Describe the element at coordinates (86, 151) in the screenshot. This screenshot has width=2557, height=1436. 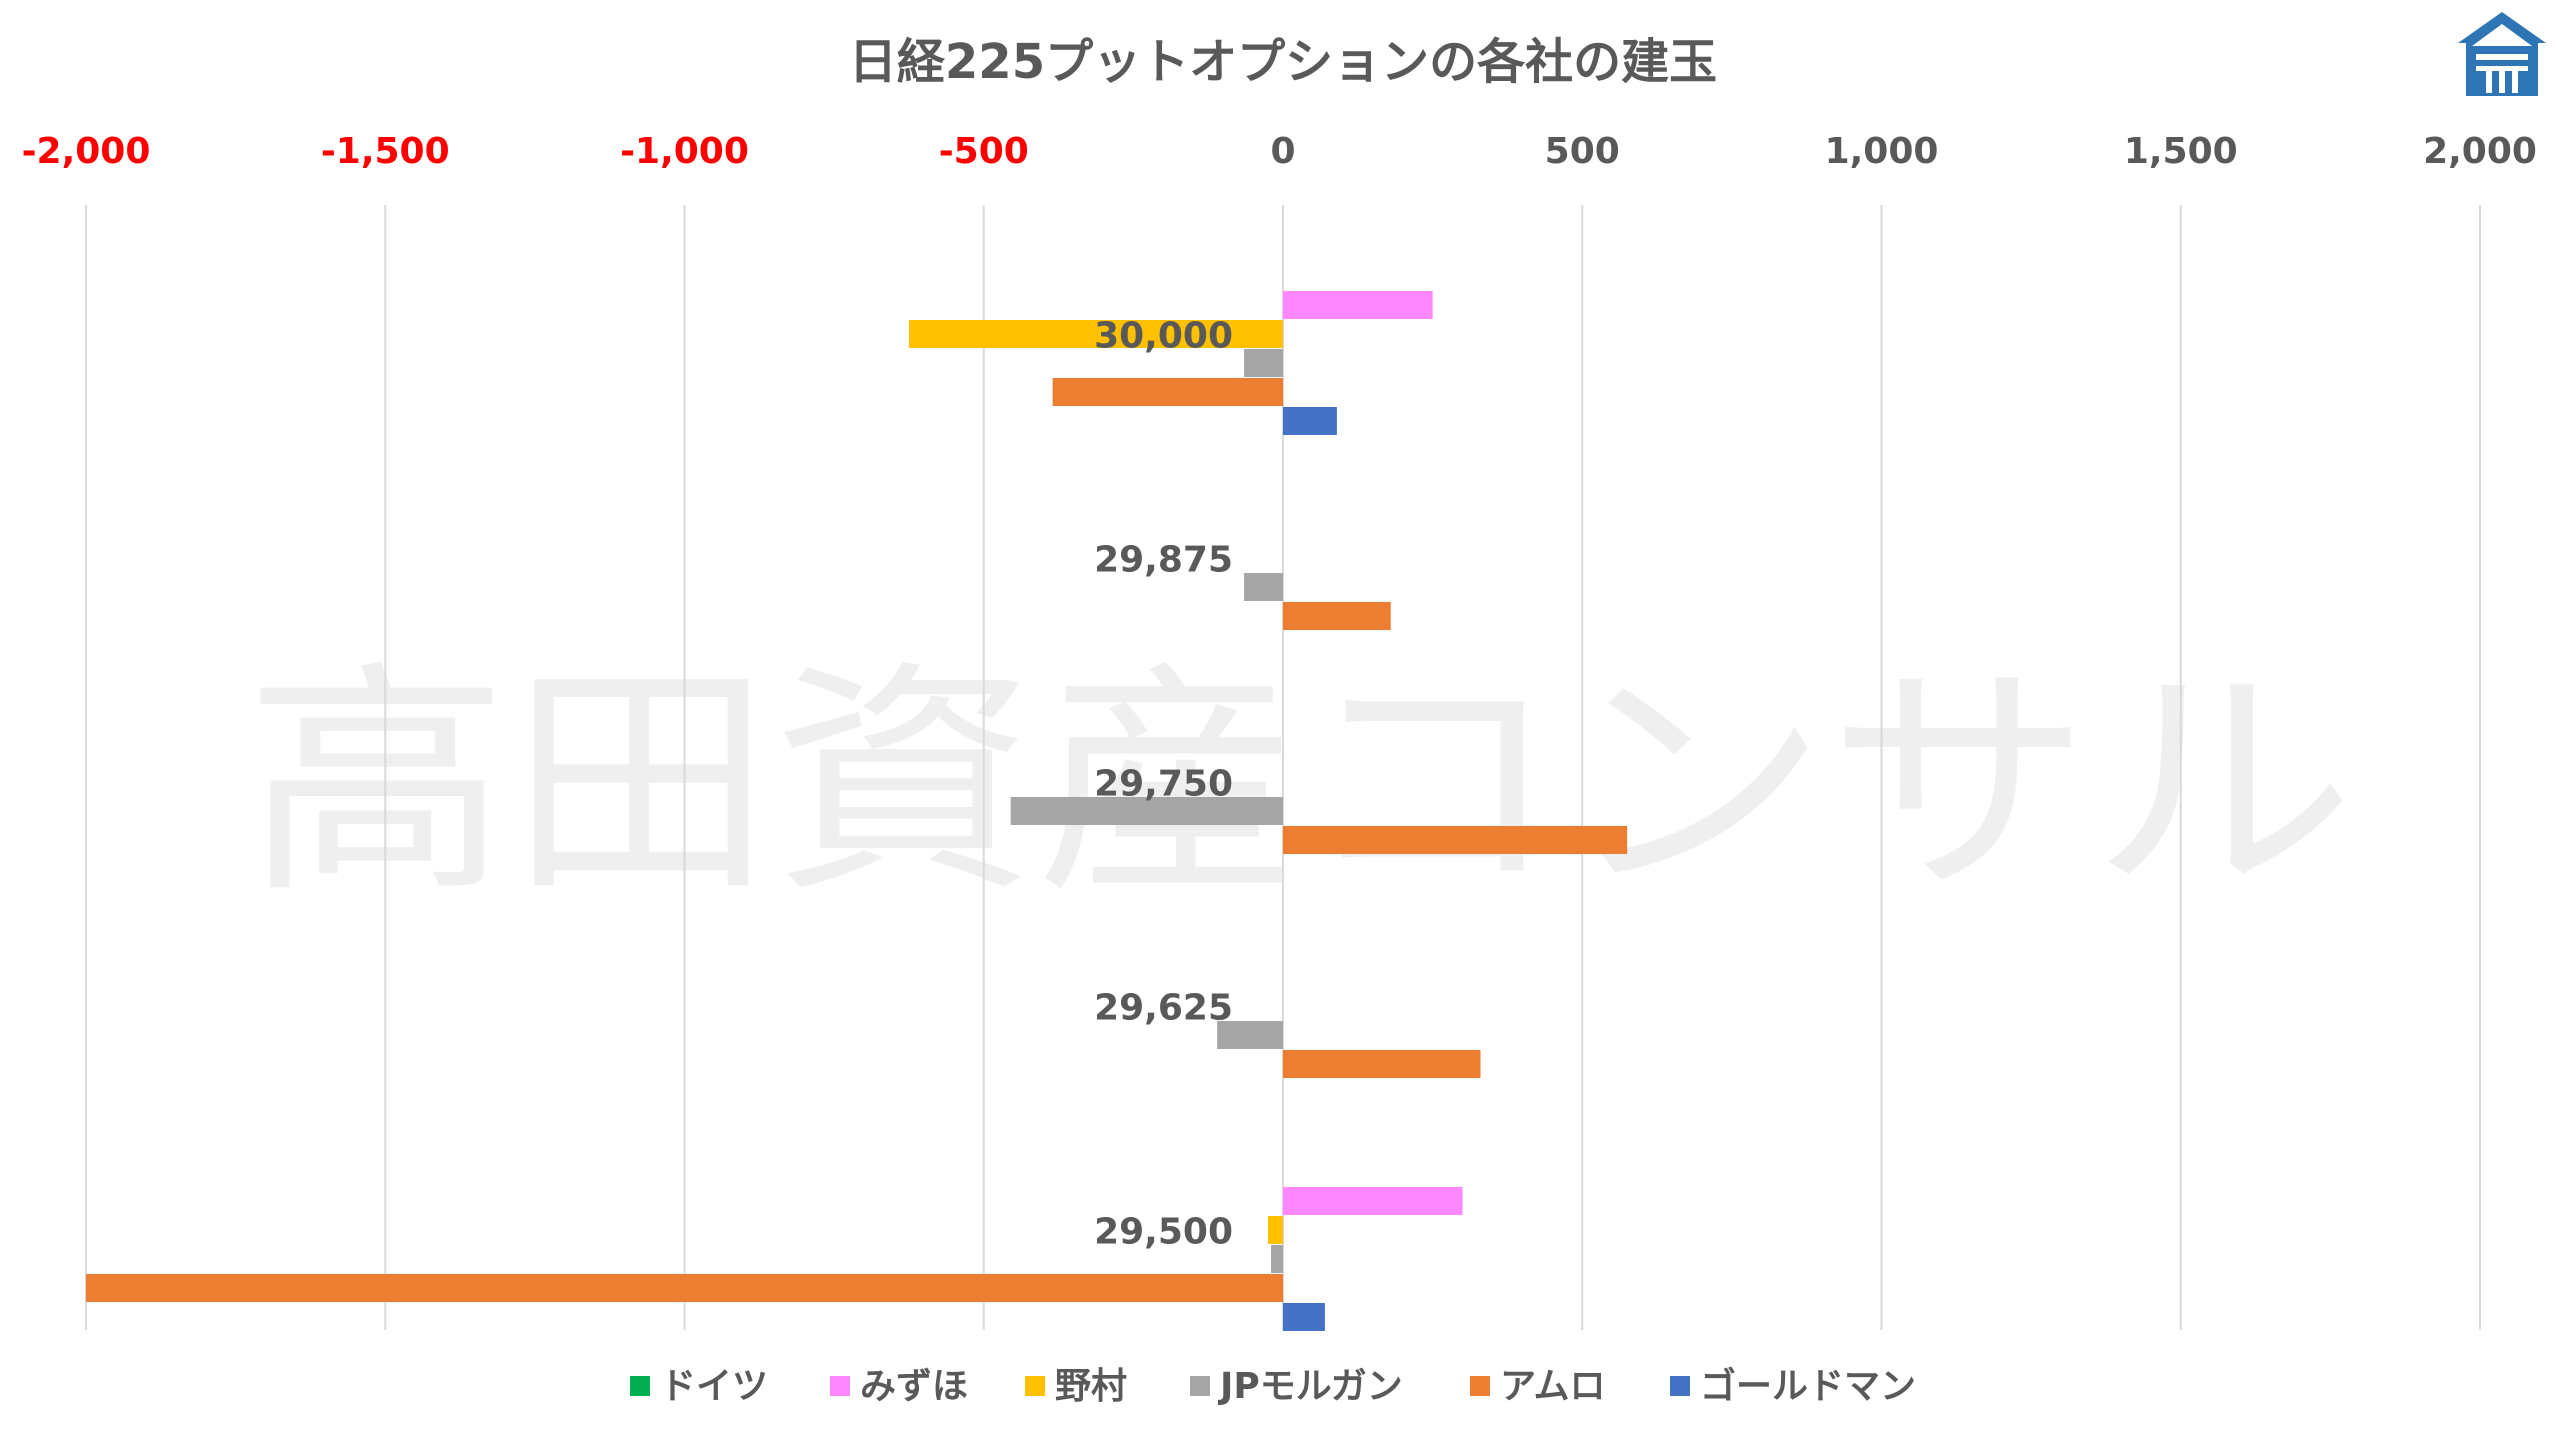
I see `x-tick-label: -2,000` at that location.